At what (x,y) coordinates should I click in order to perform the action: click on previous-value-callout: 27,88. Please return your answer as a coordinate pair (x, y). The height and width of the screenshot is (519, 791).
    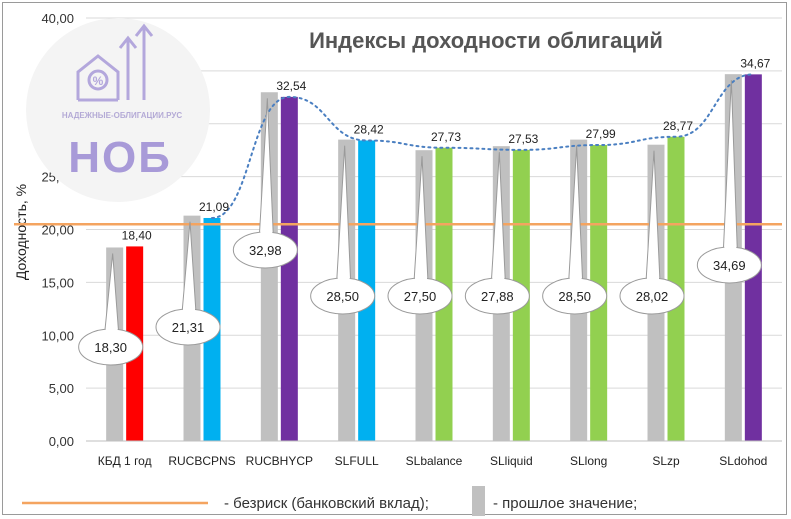
    Looking at the image, I should click on (497, 233).